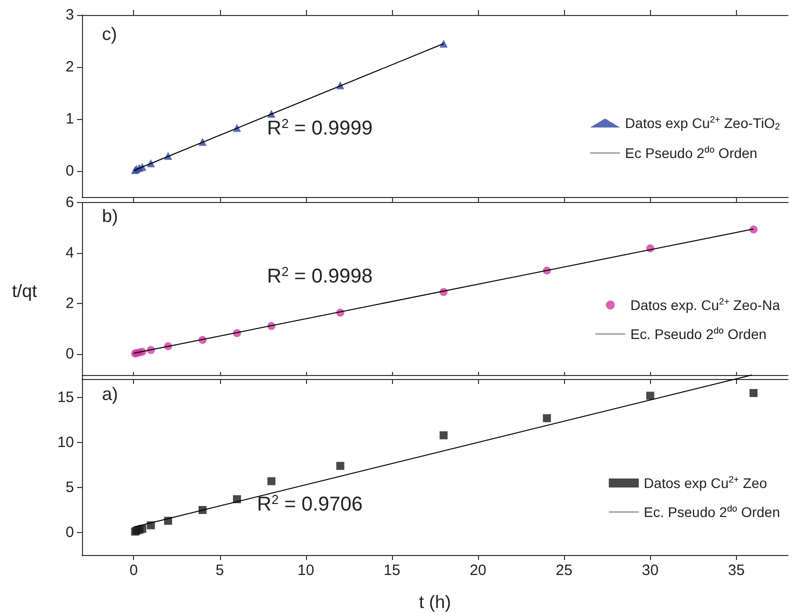 The width and height of the screenshot is (807, 616). Describe the element at coordinates (478, 570) in the screenshot. I see `x-tick-label: 20` at that location.